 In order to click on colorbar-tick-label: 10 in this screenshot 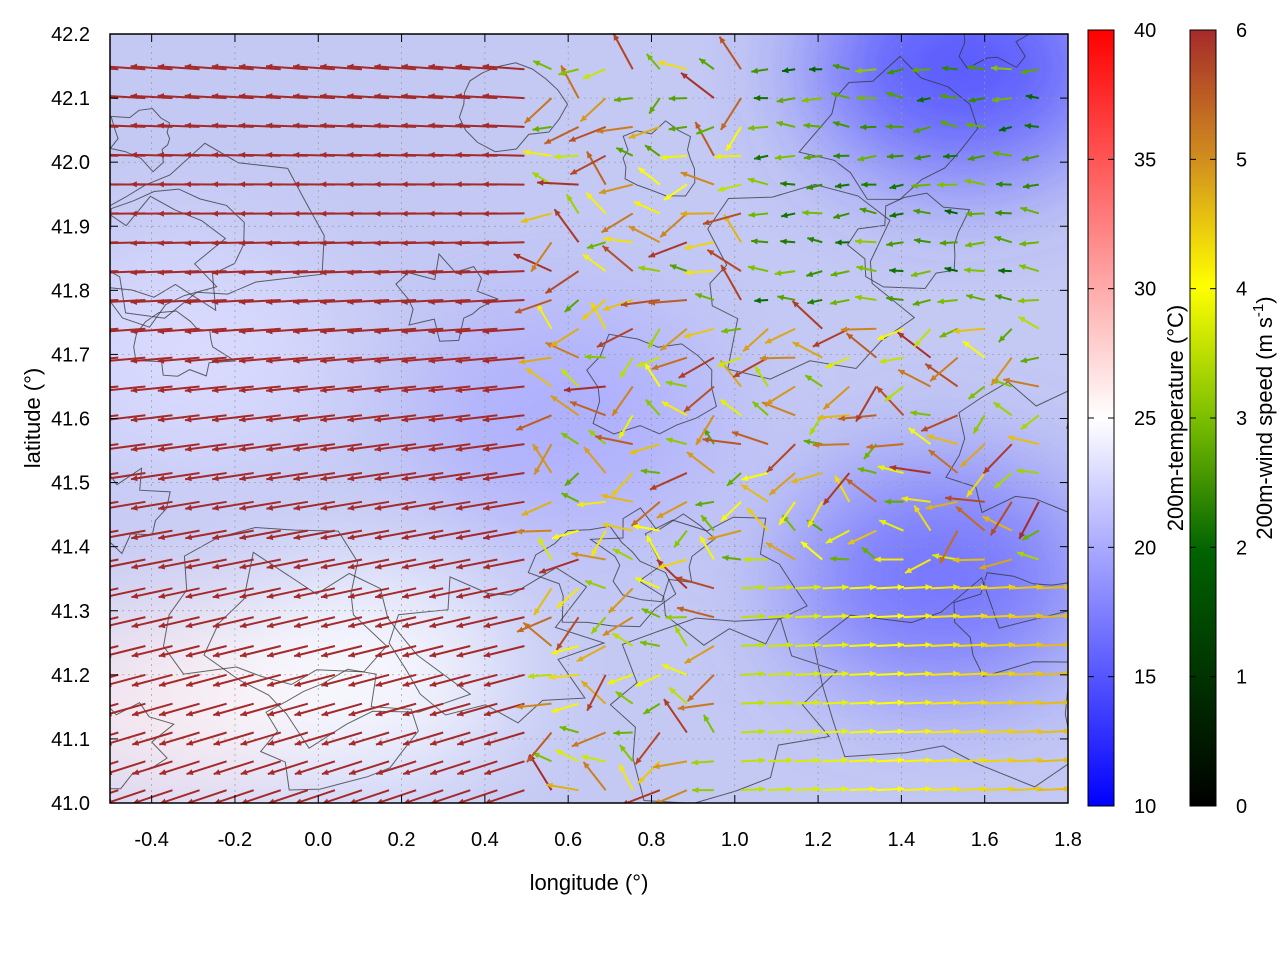, I will do `click(1145, 807)`.